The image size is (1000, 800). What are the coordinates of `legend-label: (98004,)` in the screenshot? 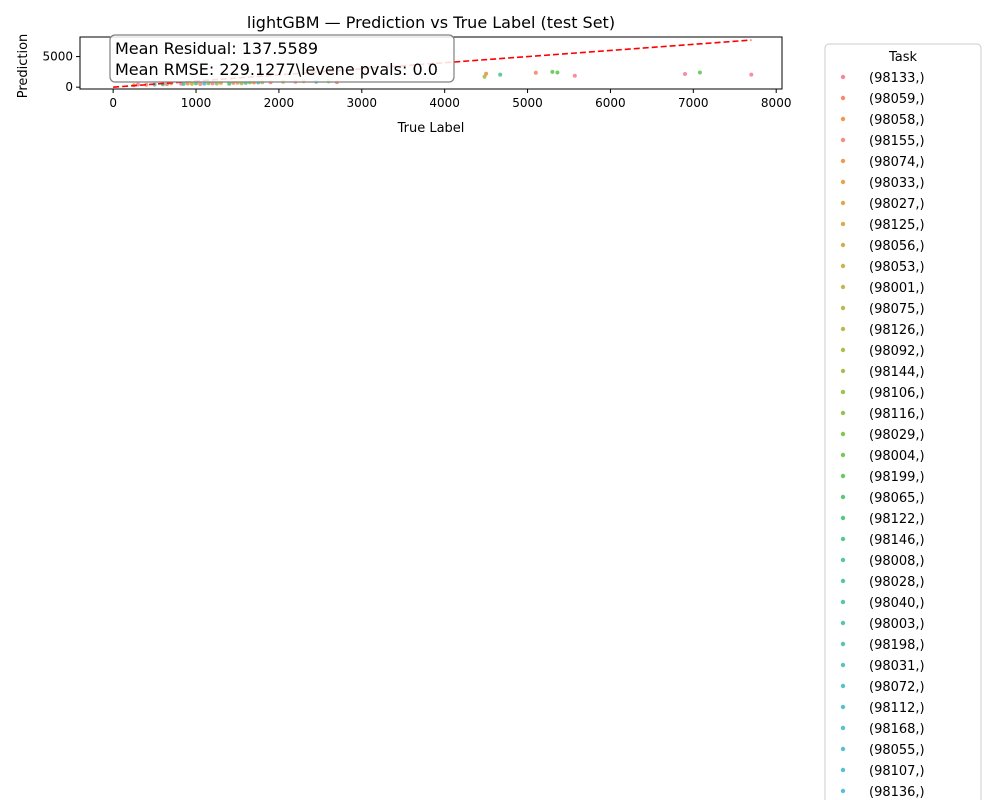 It's located at (897, 456).